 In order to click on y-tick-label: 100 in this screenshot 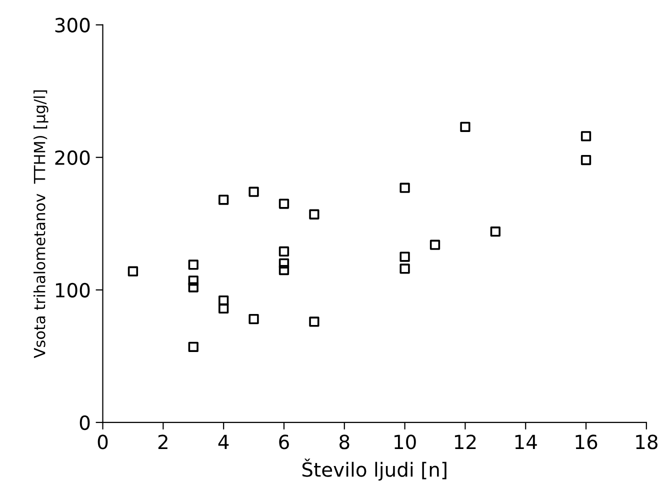, I will do `click(73, 290)`.